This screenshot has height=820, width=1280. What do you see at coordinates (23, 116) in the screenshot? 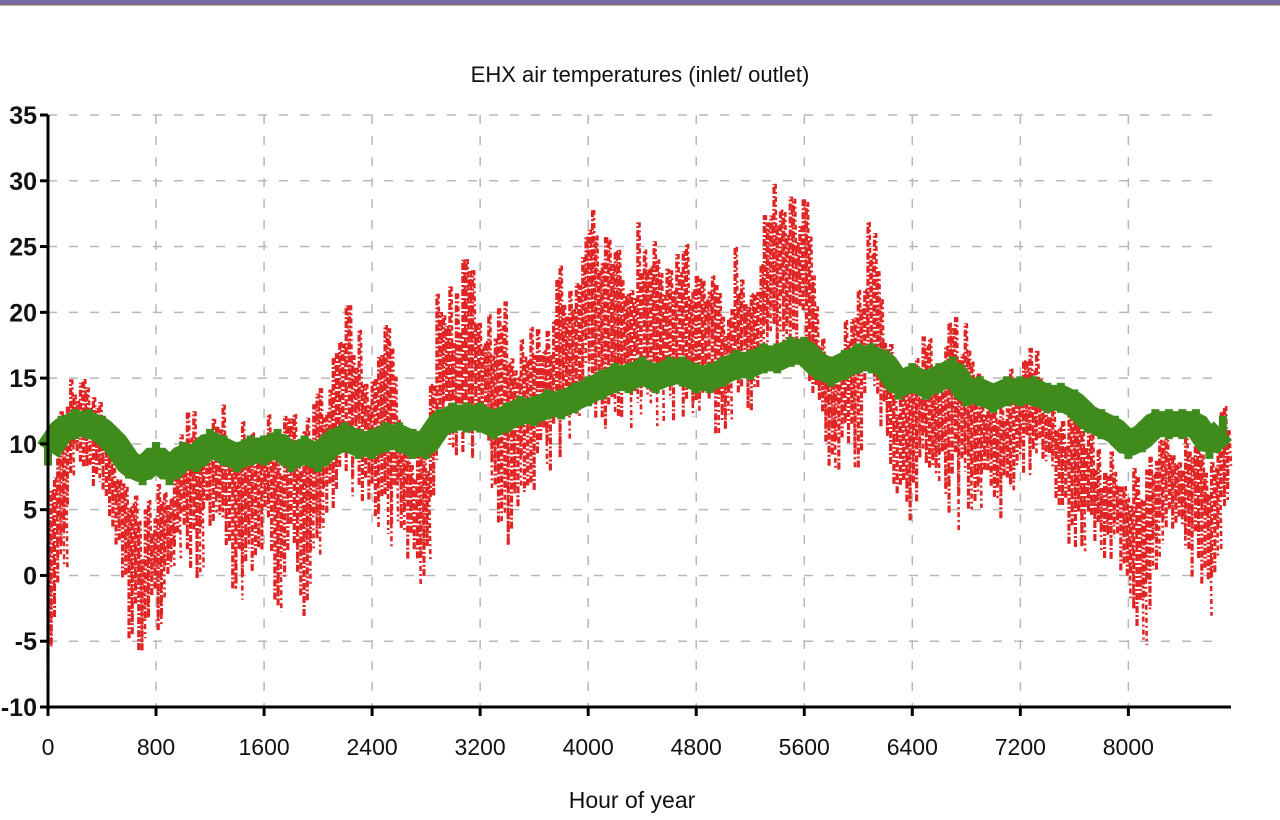
I see `y-tick-label: 35` at bounding box center [23, 116].